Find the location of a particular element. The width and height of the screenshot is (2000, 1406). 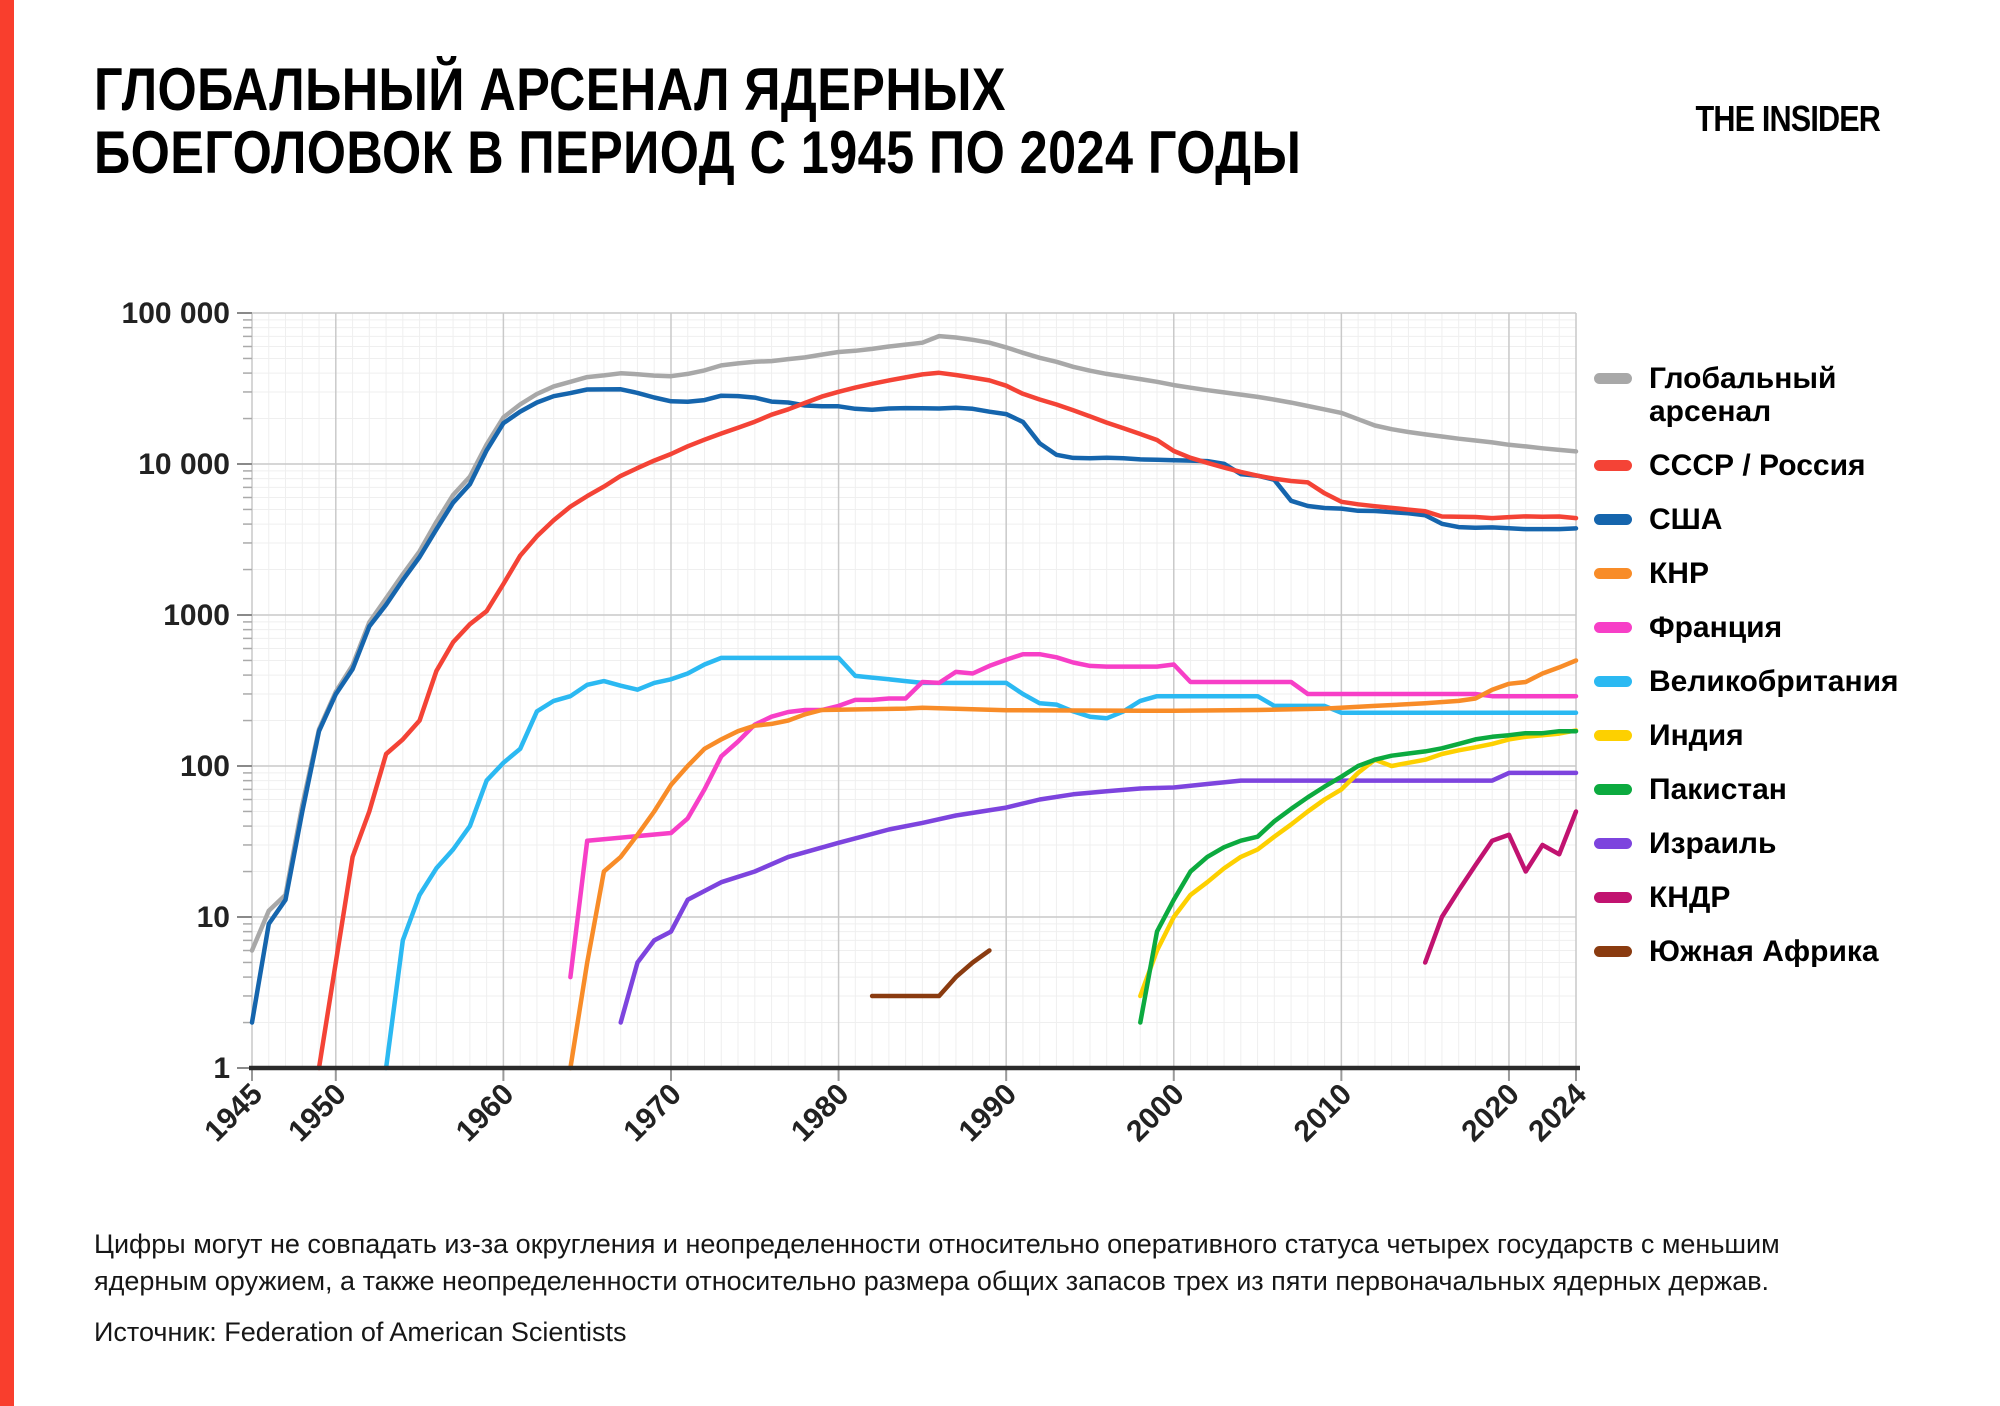

accent-bar is located at coordinates (7, 703).